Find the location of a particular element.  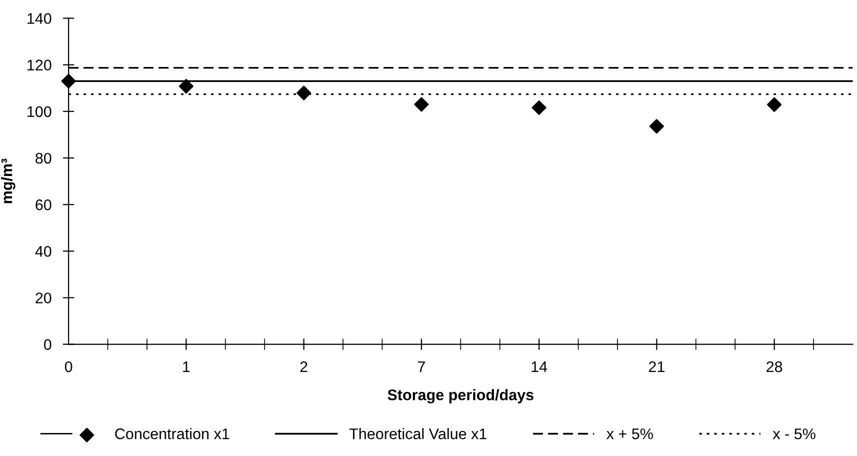

y-tick-label: 140 is located at coordinates (40, 18).